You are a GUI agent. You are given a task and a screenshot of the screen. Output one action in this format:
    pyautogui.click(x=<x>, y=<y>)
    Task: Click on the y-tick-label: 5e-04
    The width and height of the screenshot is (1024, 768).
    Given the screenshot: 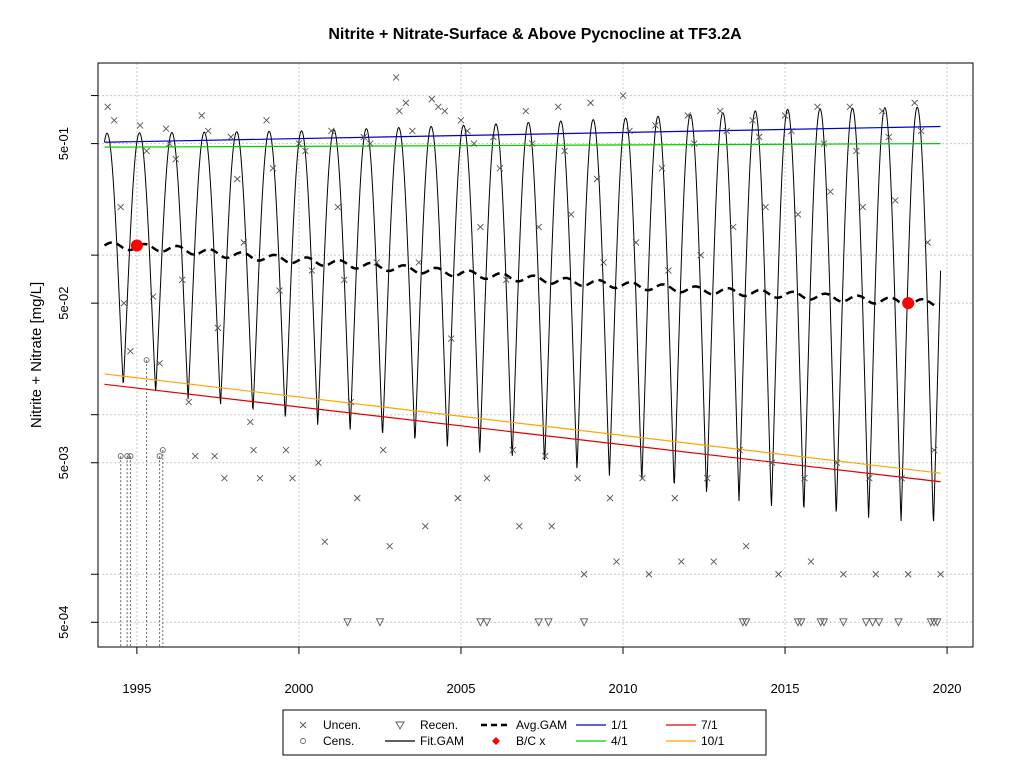 What is the action you would take?
    pyautogui.click(x=63, y=622)
    